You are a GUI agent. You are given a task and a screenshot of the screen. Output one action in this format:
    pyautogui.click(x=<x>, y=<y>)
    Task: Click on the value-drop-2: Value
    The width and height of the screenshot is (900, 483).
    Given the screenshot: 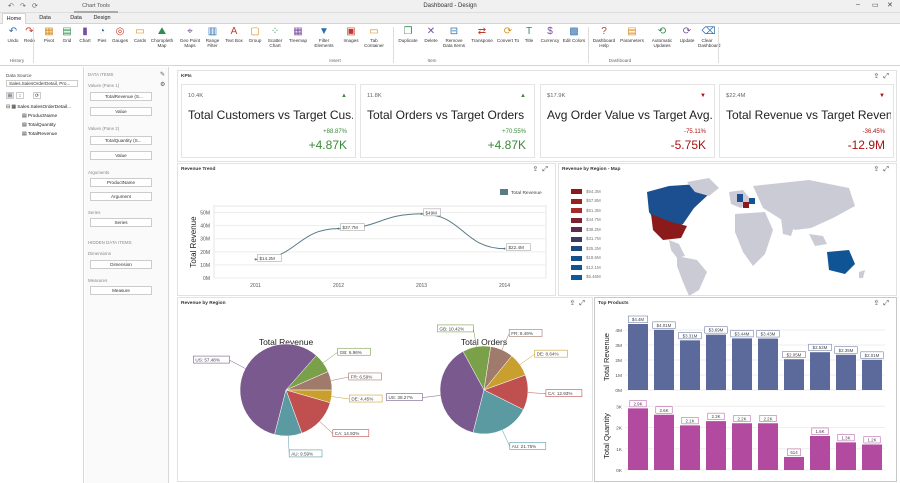 What is the action you would take?
    pyautogui.click(x=121, y=155)
    